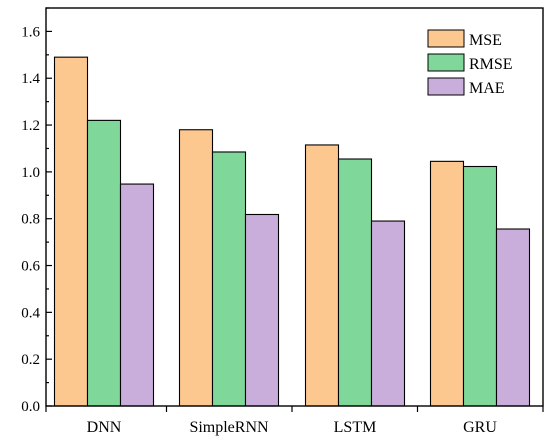 The width and height of the screenshot is (550, 446). What do you see at coordinates (30, 313) in the screenshot?
I see `y-tick-label: 0.4` at bounding box center [30, 313].